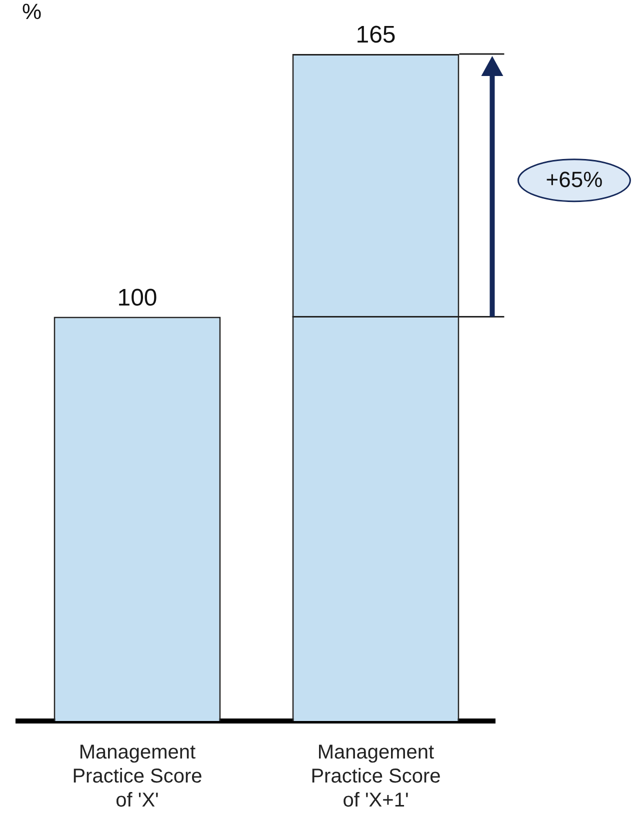 Image resolution: width=642 pixels, height=837 pixels. Describe the element at coordinates (376, 35) in the screenshot. I see `data-label: 165` at that location.